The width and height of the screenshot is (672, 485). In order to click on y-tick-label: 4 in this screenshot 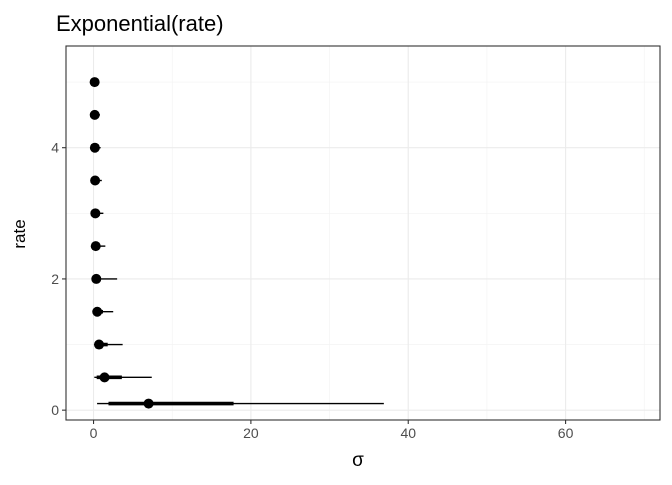, I will do `click(55, 148)`.